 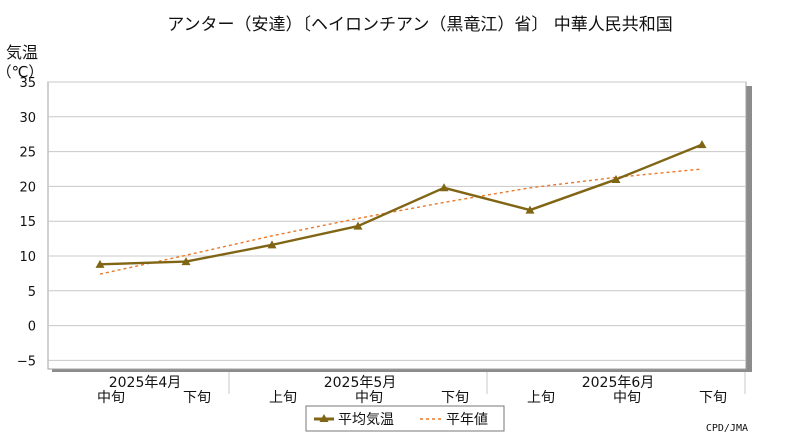 I want to click on chart-title: アンター（安達）〔ヘイロンチアン（黒竜江）省〕 中華人民共和国, so click(x=420, y=25).